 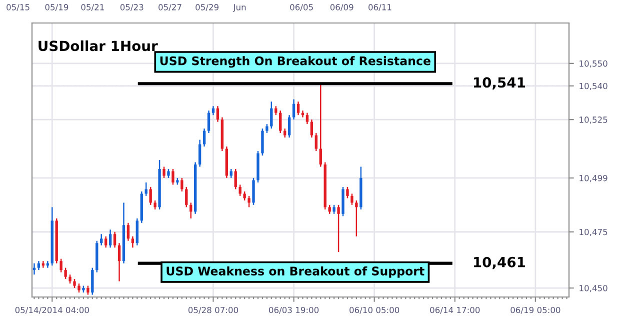 I want to click on x-tick-label: 06/10 05:00, so click(x=375, y=310).